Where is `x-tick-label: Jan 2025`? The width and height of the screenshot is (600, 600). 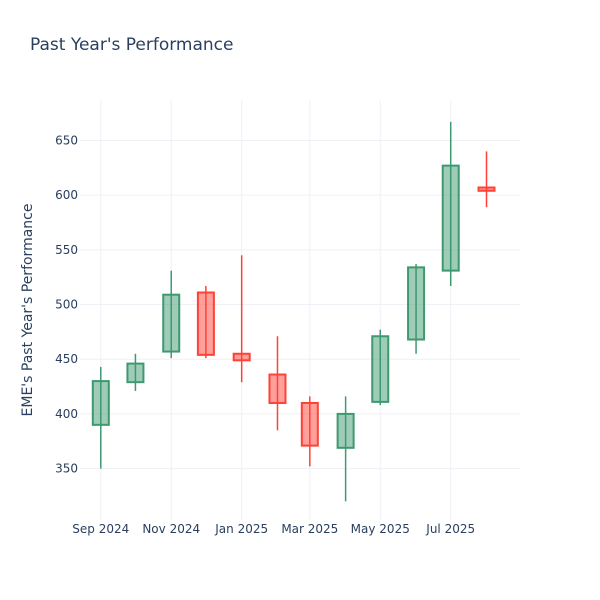 x-tick-label: Jan 2025 is located at coordinates (241, 529).